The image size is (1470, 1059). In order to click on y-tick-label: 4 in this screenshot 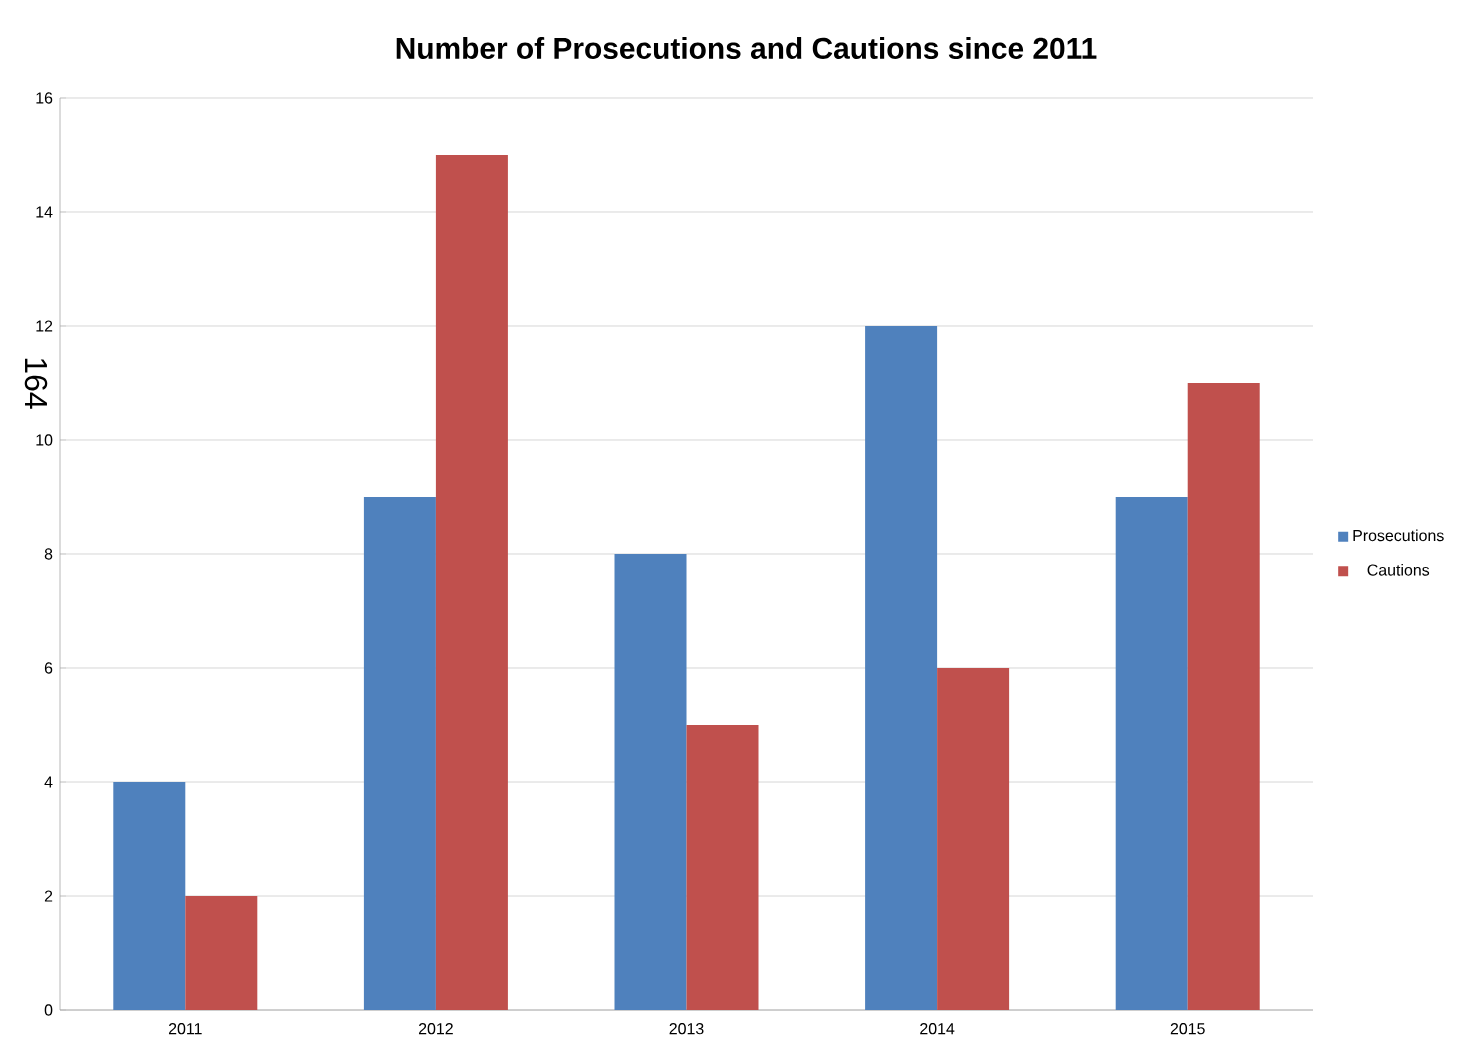, I will do `click(48, 782)`.